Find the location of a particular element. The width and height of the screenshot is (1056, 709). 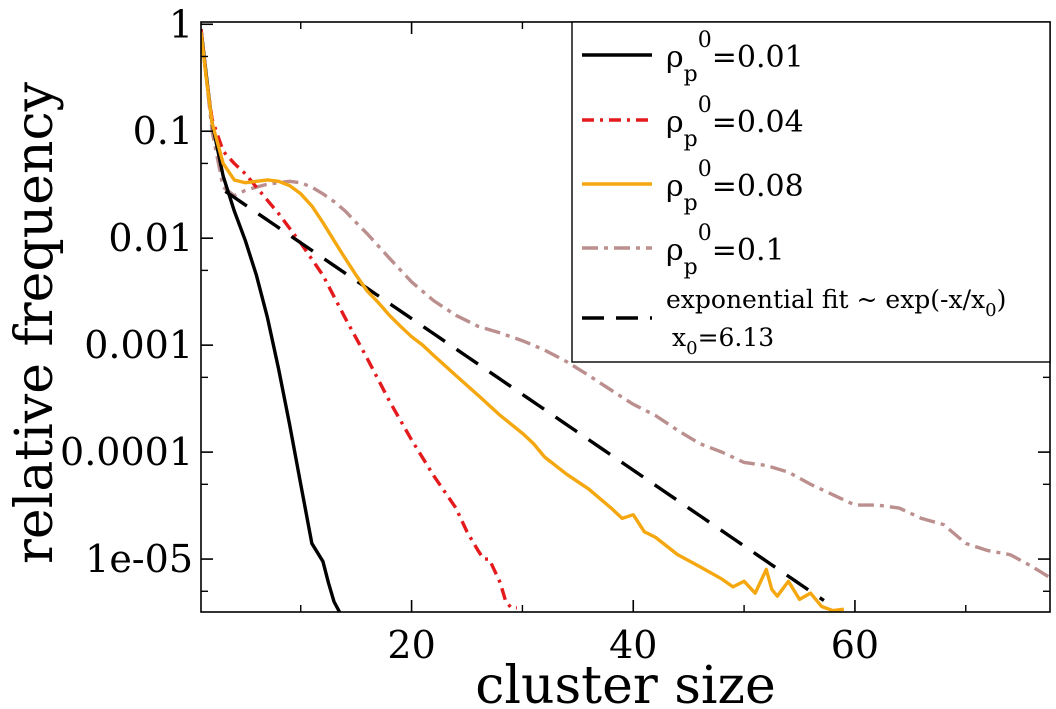

y-tick-label: 0.1 is located at coordinates (163, 131).